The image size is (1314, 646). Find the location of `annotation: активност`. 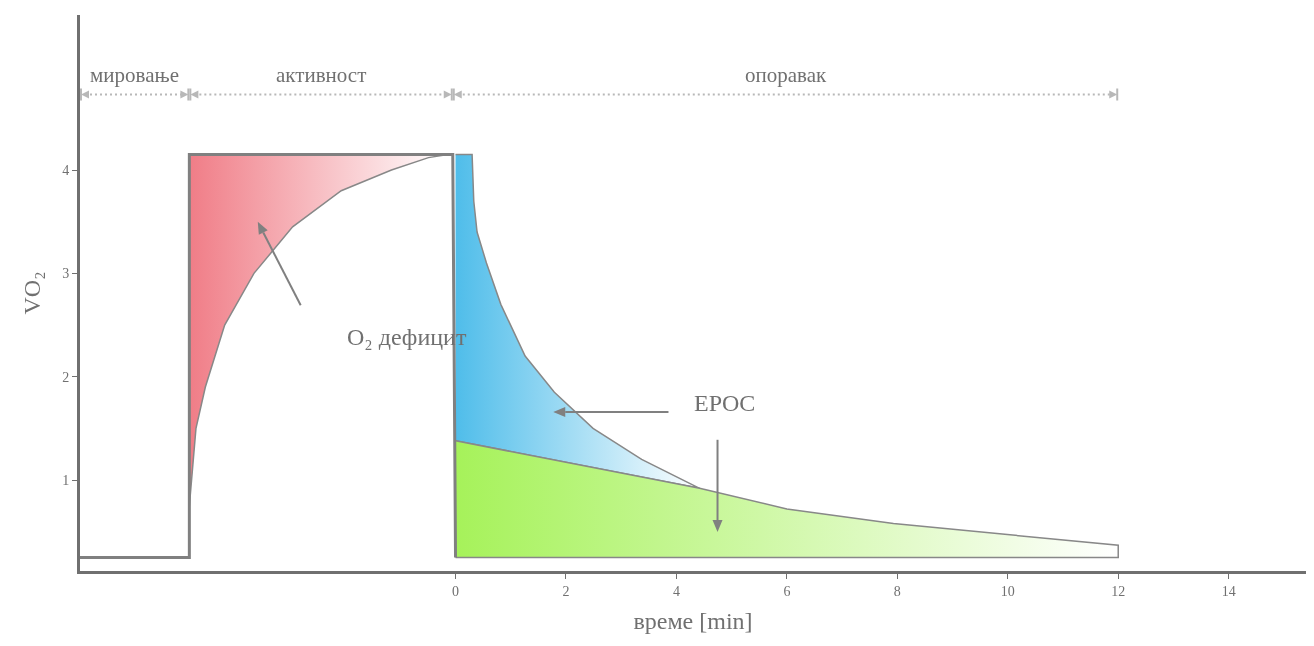

annotation: активност is located at coordinates (321, 75).